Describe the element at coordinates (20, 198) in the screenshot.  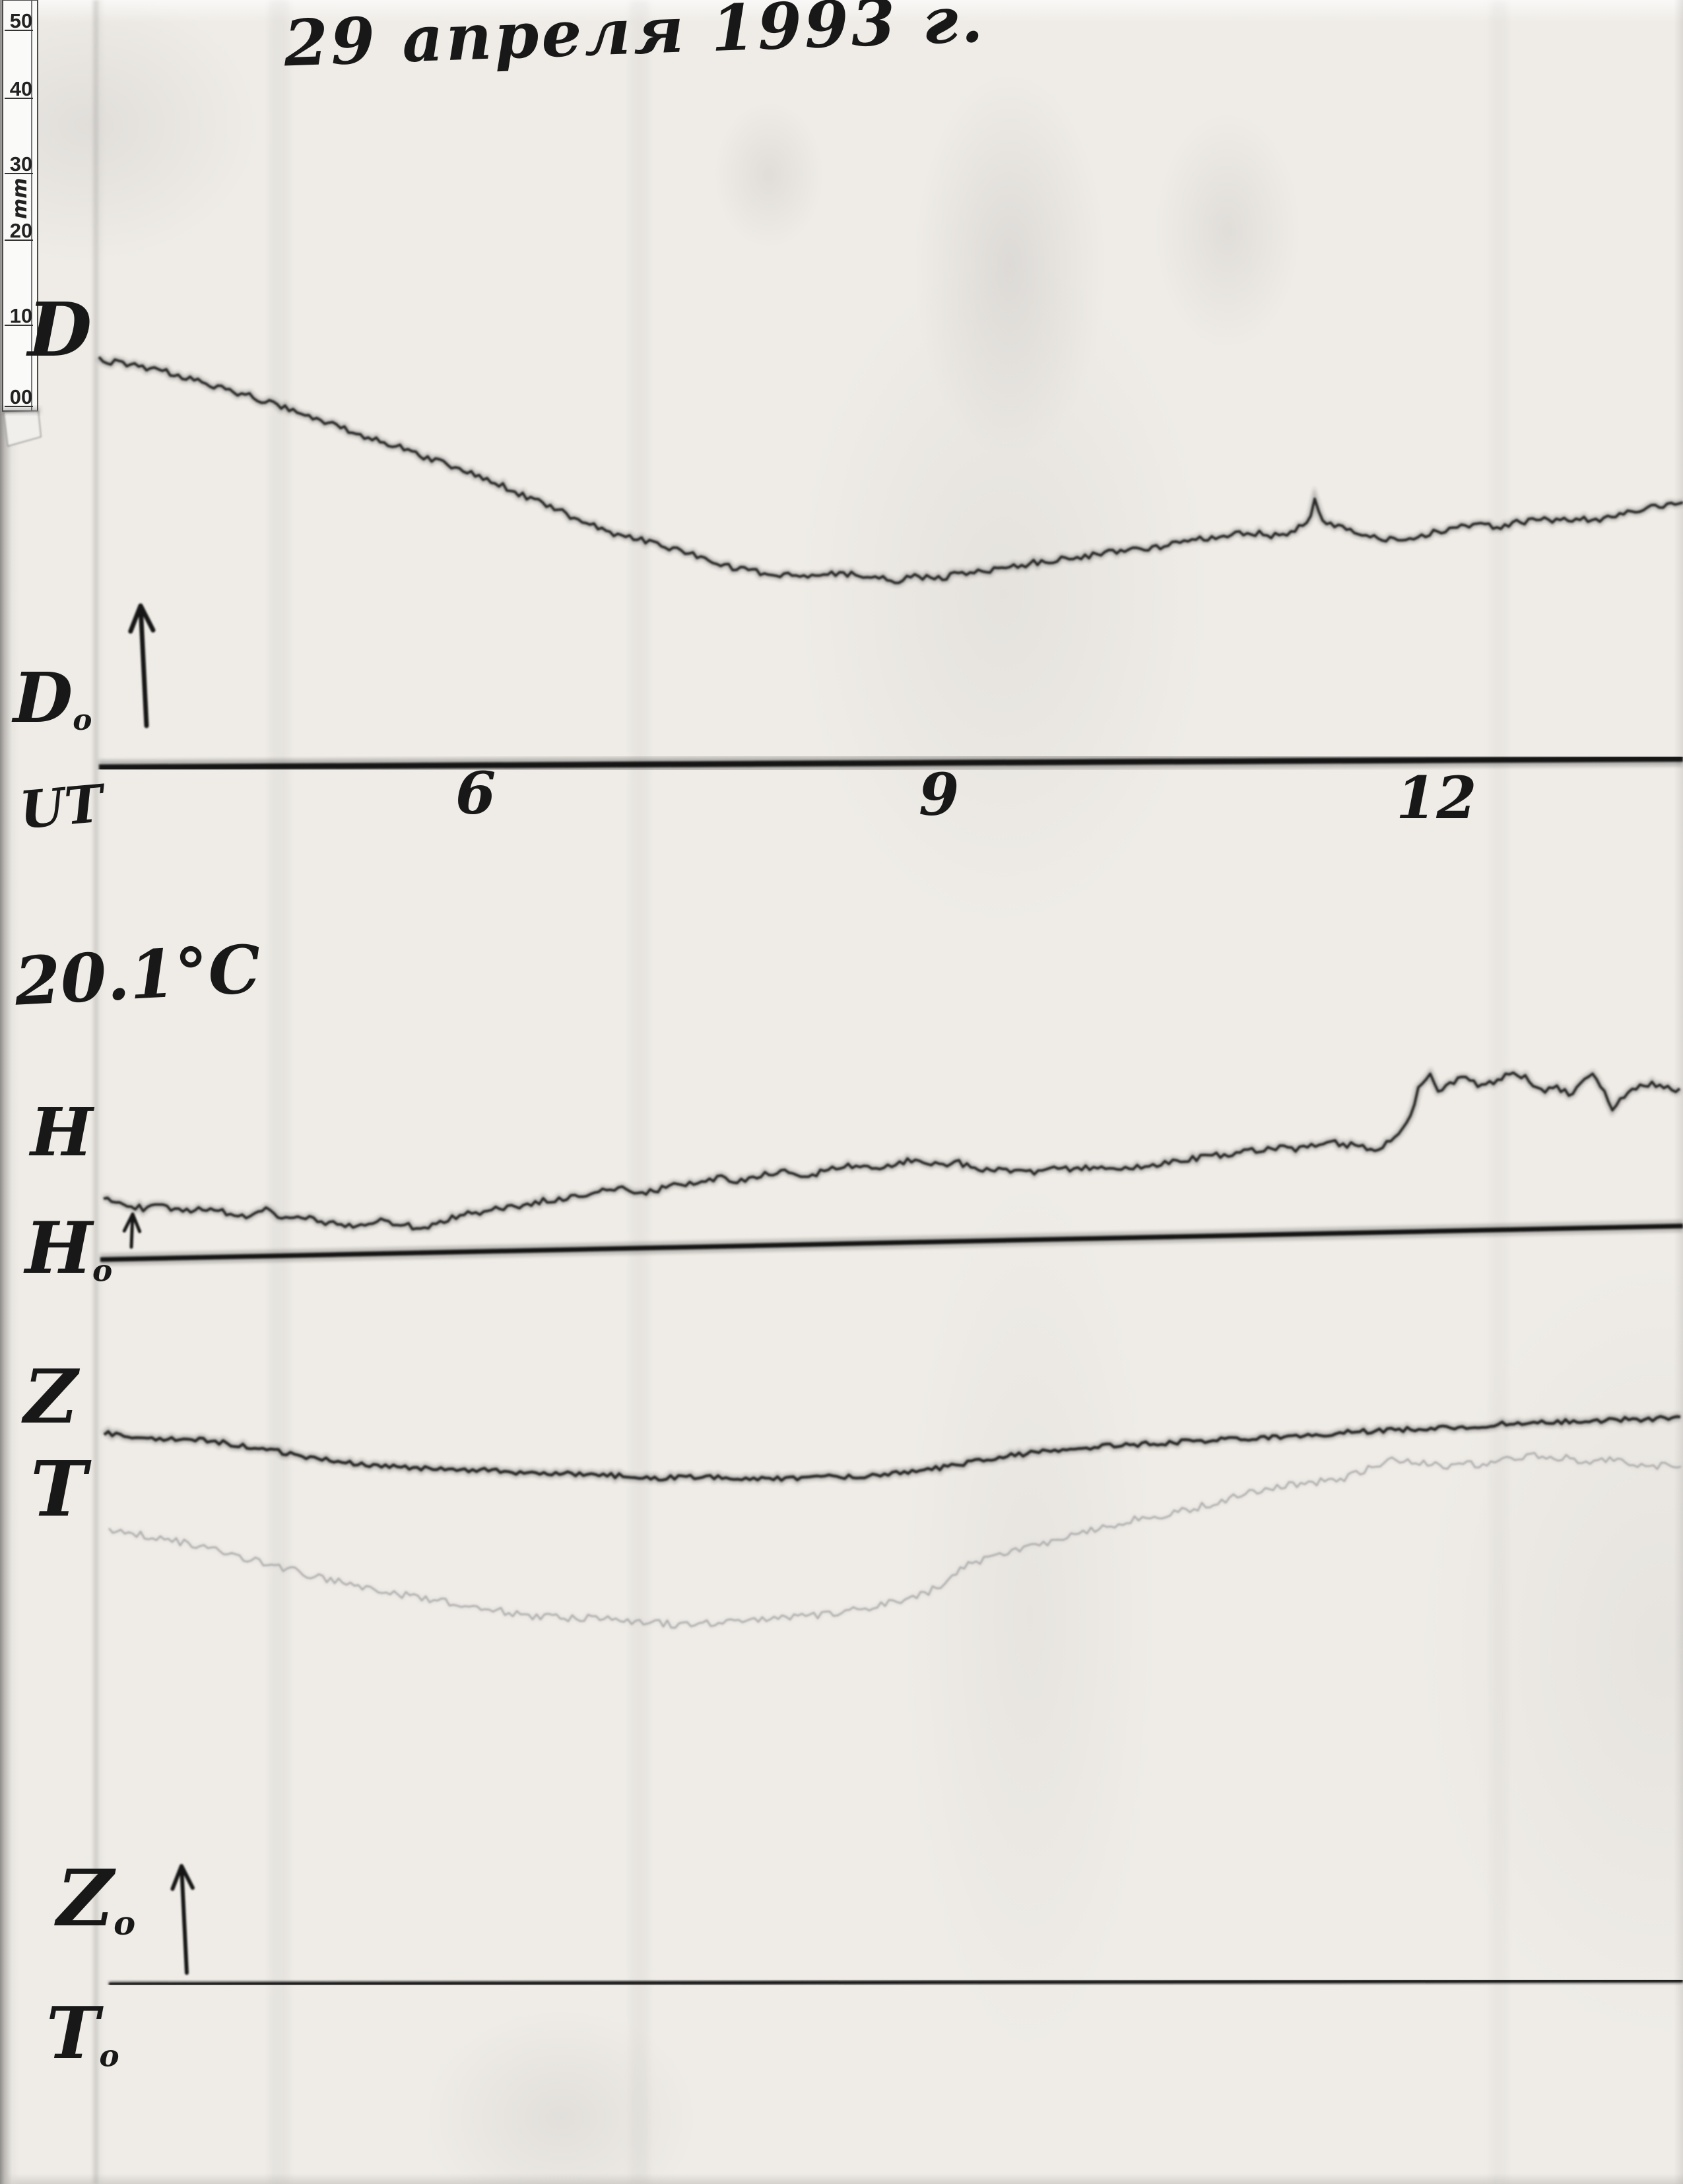
I see `ruler-unit-label: mm` at that location.